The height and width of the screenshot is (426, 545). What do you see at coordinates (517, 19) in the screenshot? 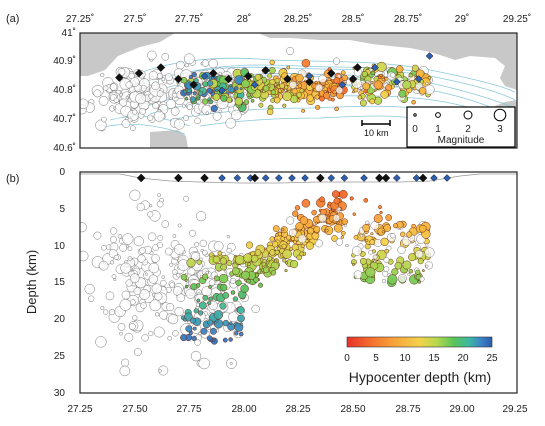
I see `top-tick-label: 29.25˚` at bounding box center [517, 19].